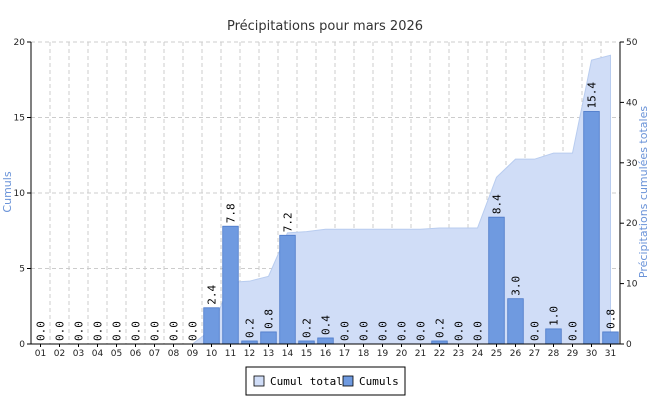 Image resolution: width=650 pixels, height=400 pixels. Describe the element at coordinates (478, 354) in the screenshot. I see `x-tick-label: 24` at that location.